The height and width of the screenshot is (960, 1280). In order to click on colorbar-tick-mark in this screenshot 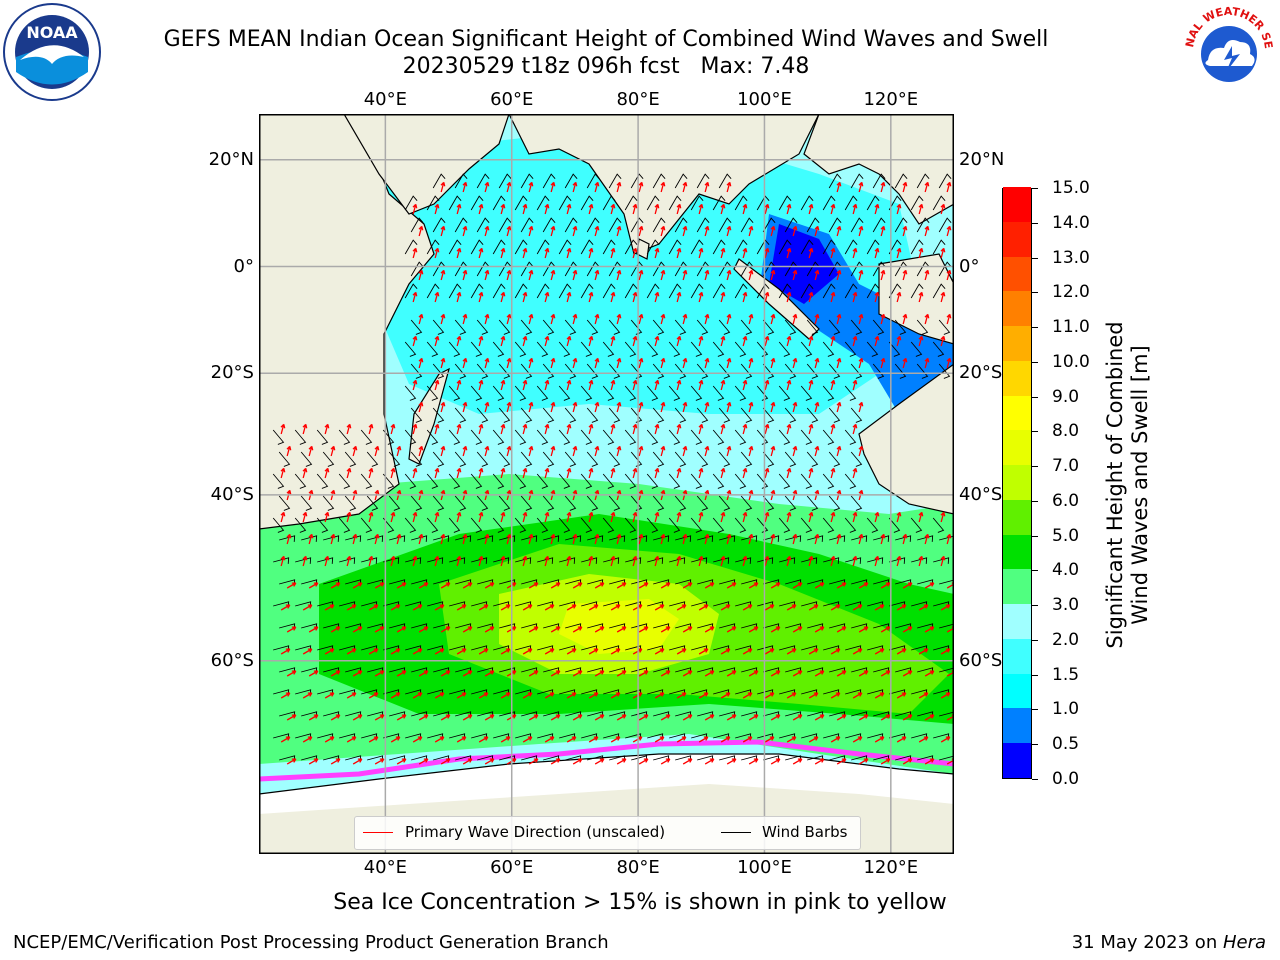, I will do `click(1035, 606)`.